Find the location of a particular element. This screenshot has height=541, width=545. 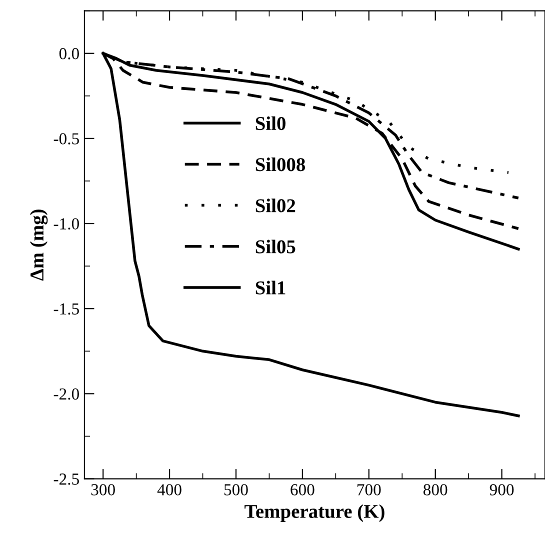

x-tick-label: 400 is located at coordinates (169, 490).